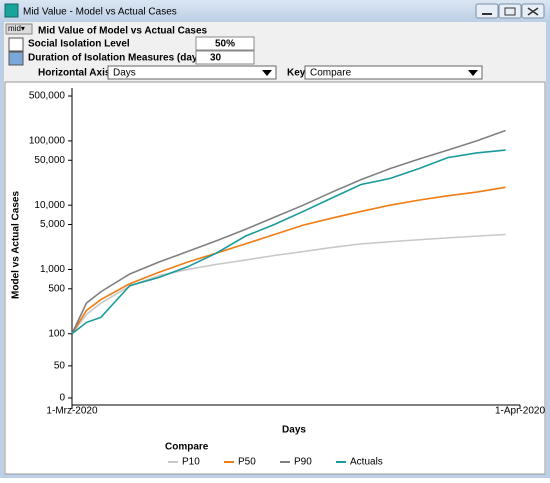 Image resolution: width=550 pixels, height=483 pixels. What do you see at coordinates (47, 141) in the screenshot?
I see `y-tick-label: 100,000` at bounding box center [47, 141].